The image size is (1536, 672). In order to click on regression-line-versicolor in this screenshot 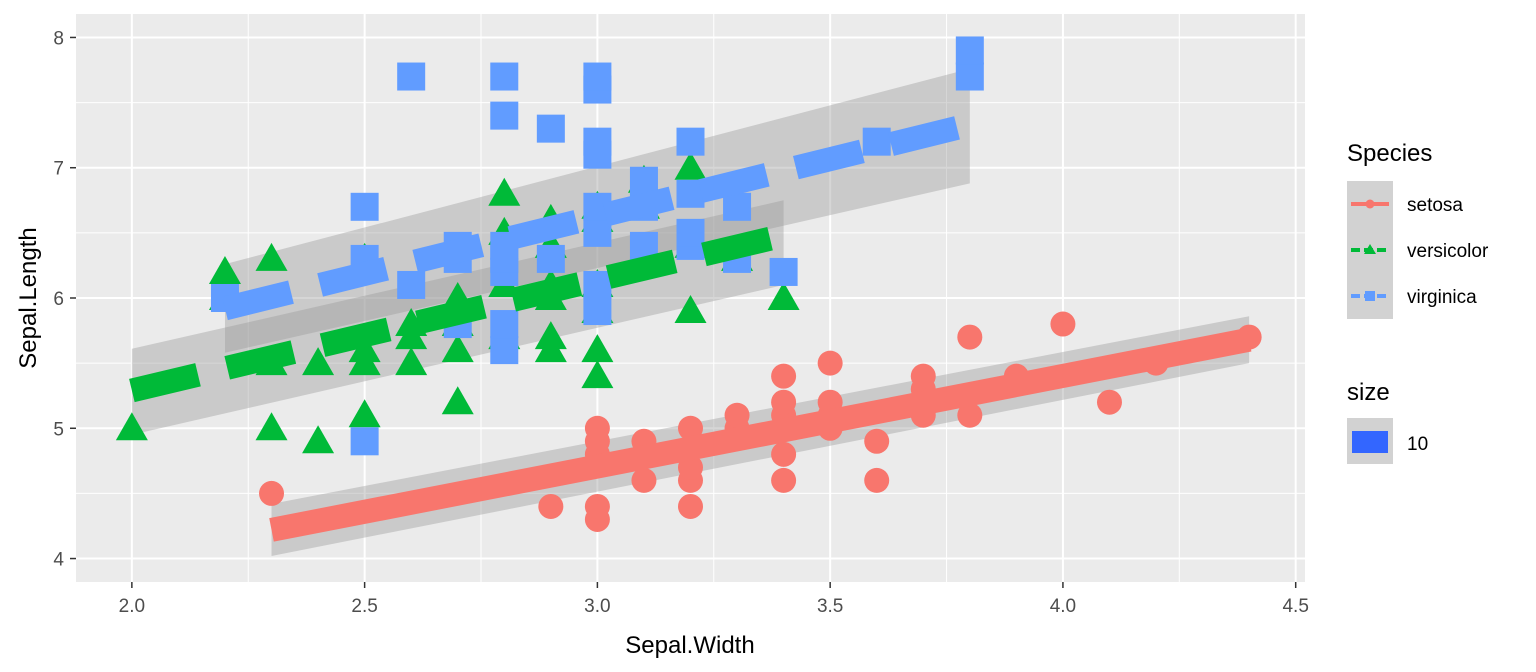, I will do `click(458, 313)`.